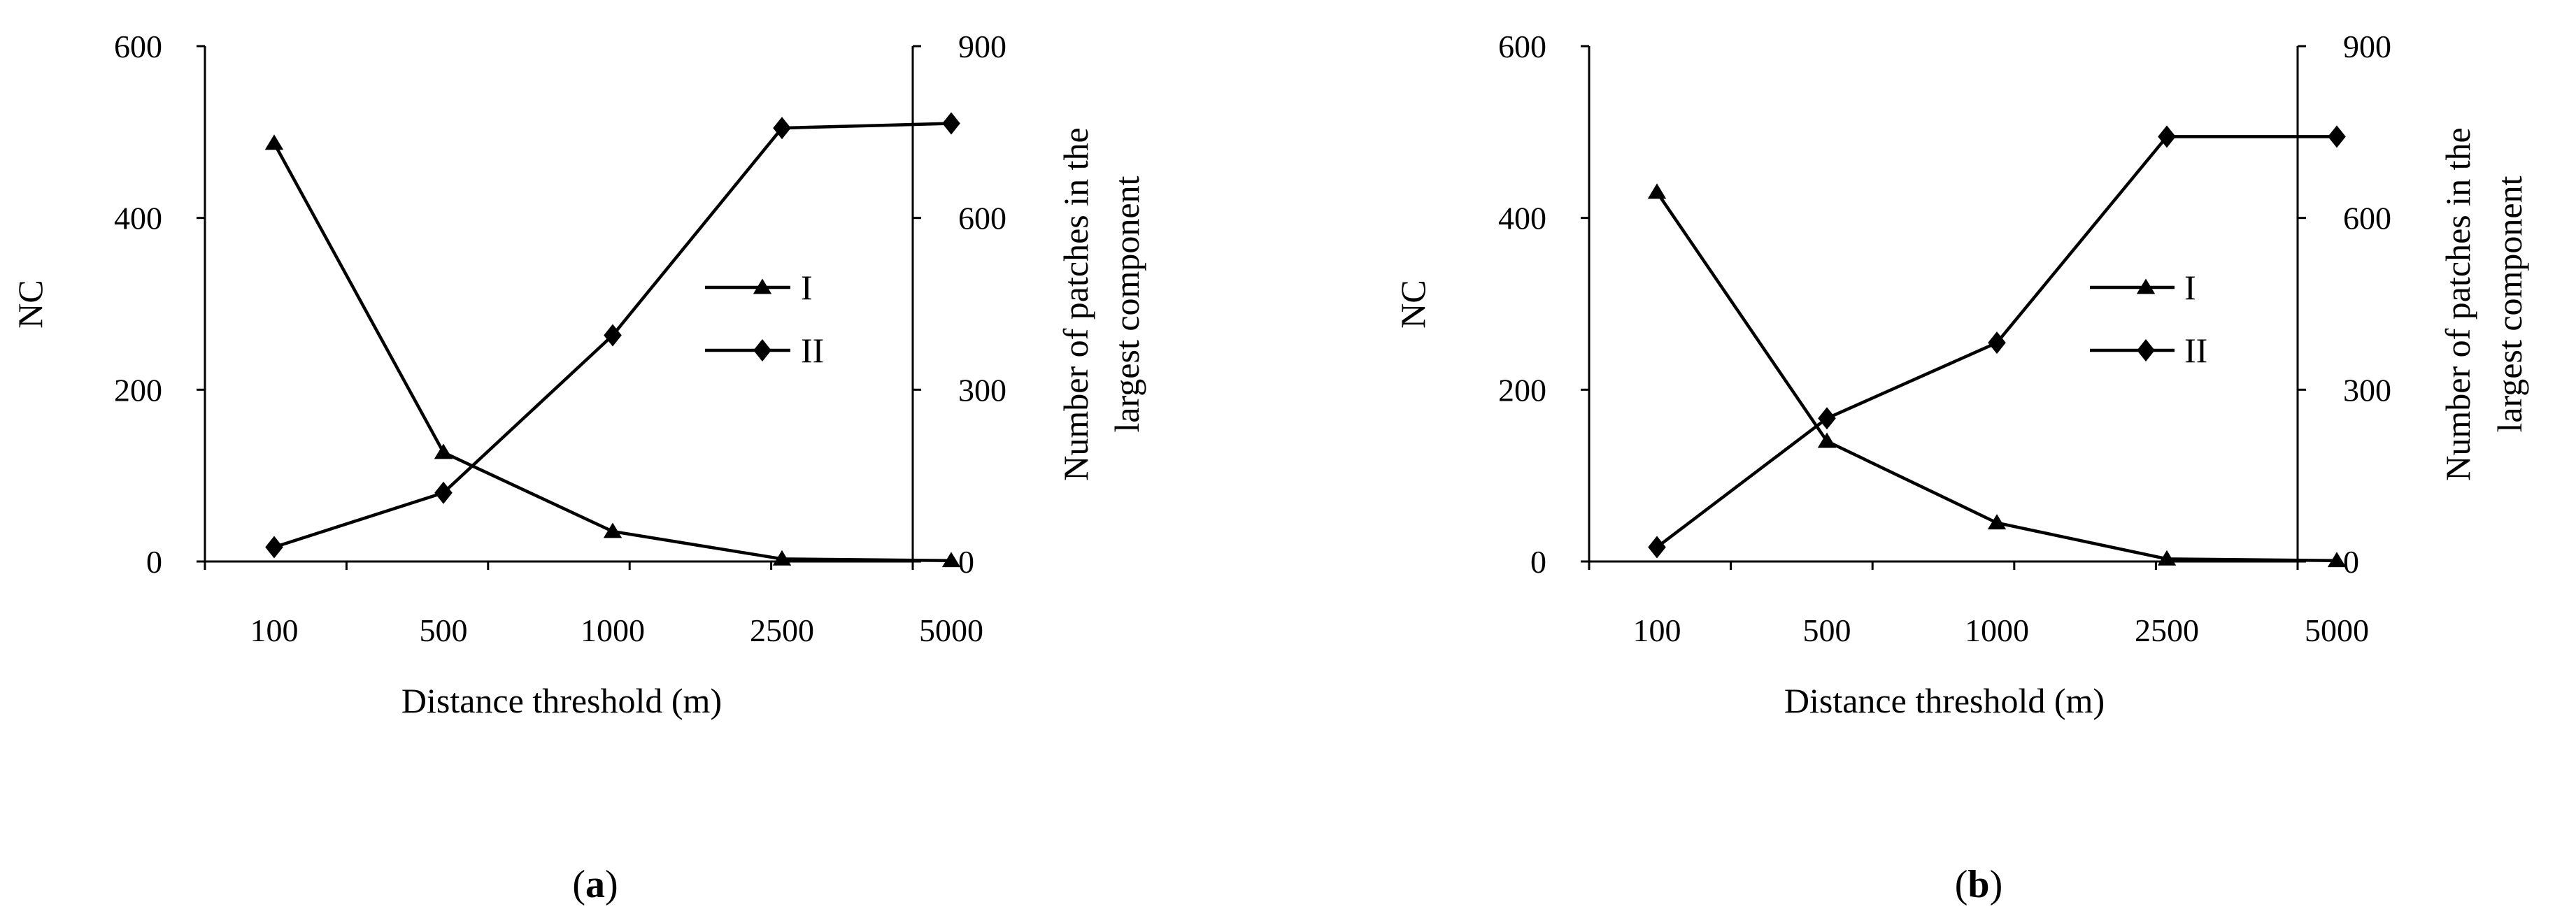 This screenshot has height=916, width=2576. I want to click on panel-caption: (a), so click(595, 885).